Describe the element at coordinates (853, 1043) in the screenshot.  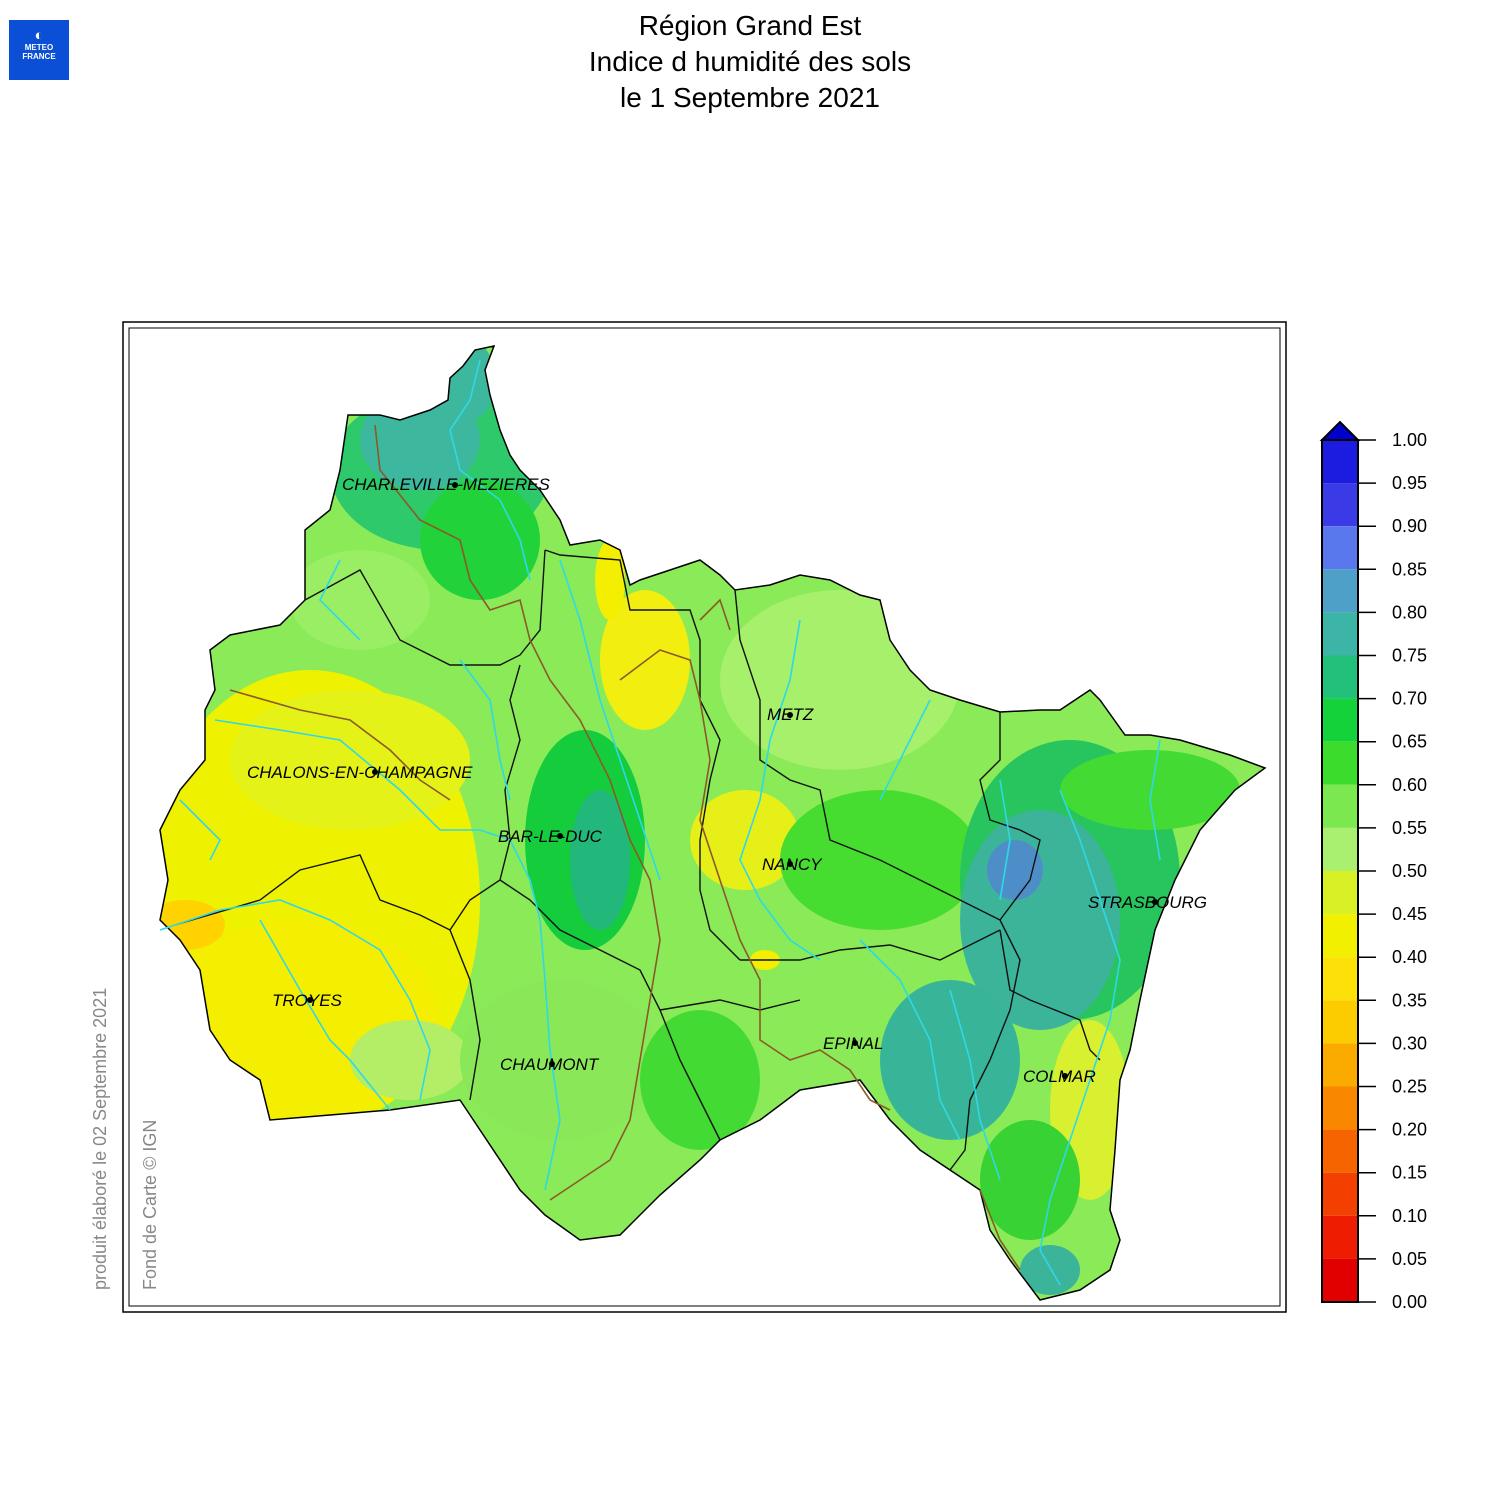
I see `city-label: EPINAL` at that location.